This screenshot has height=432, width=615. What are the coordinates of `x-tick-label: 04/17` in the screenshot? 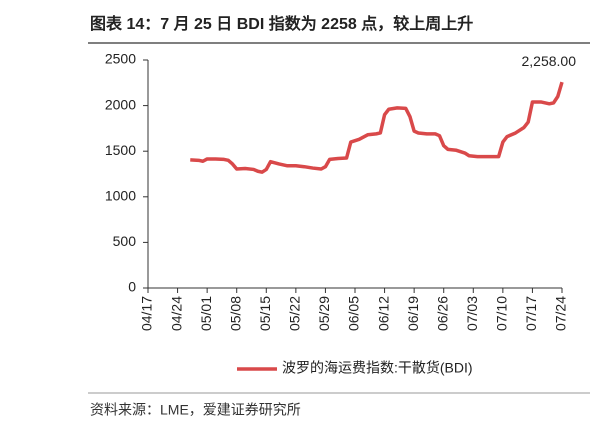 It's located at (147, 313).